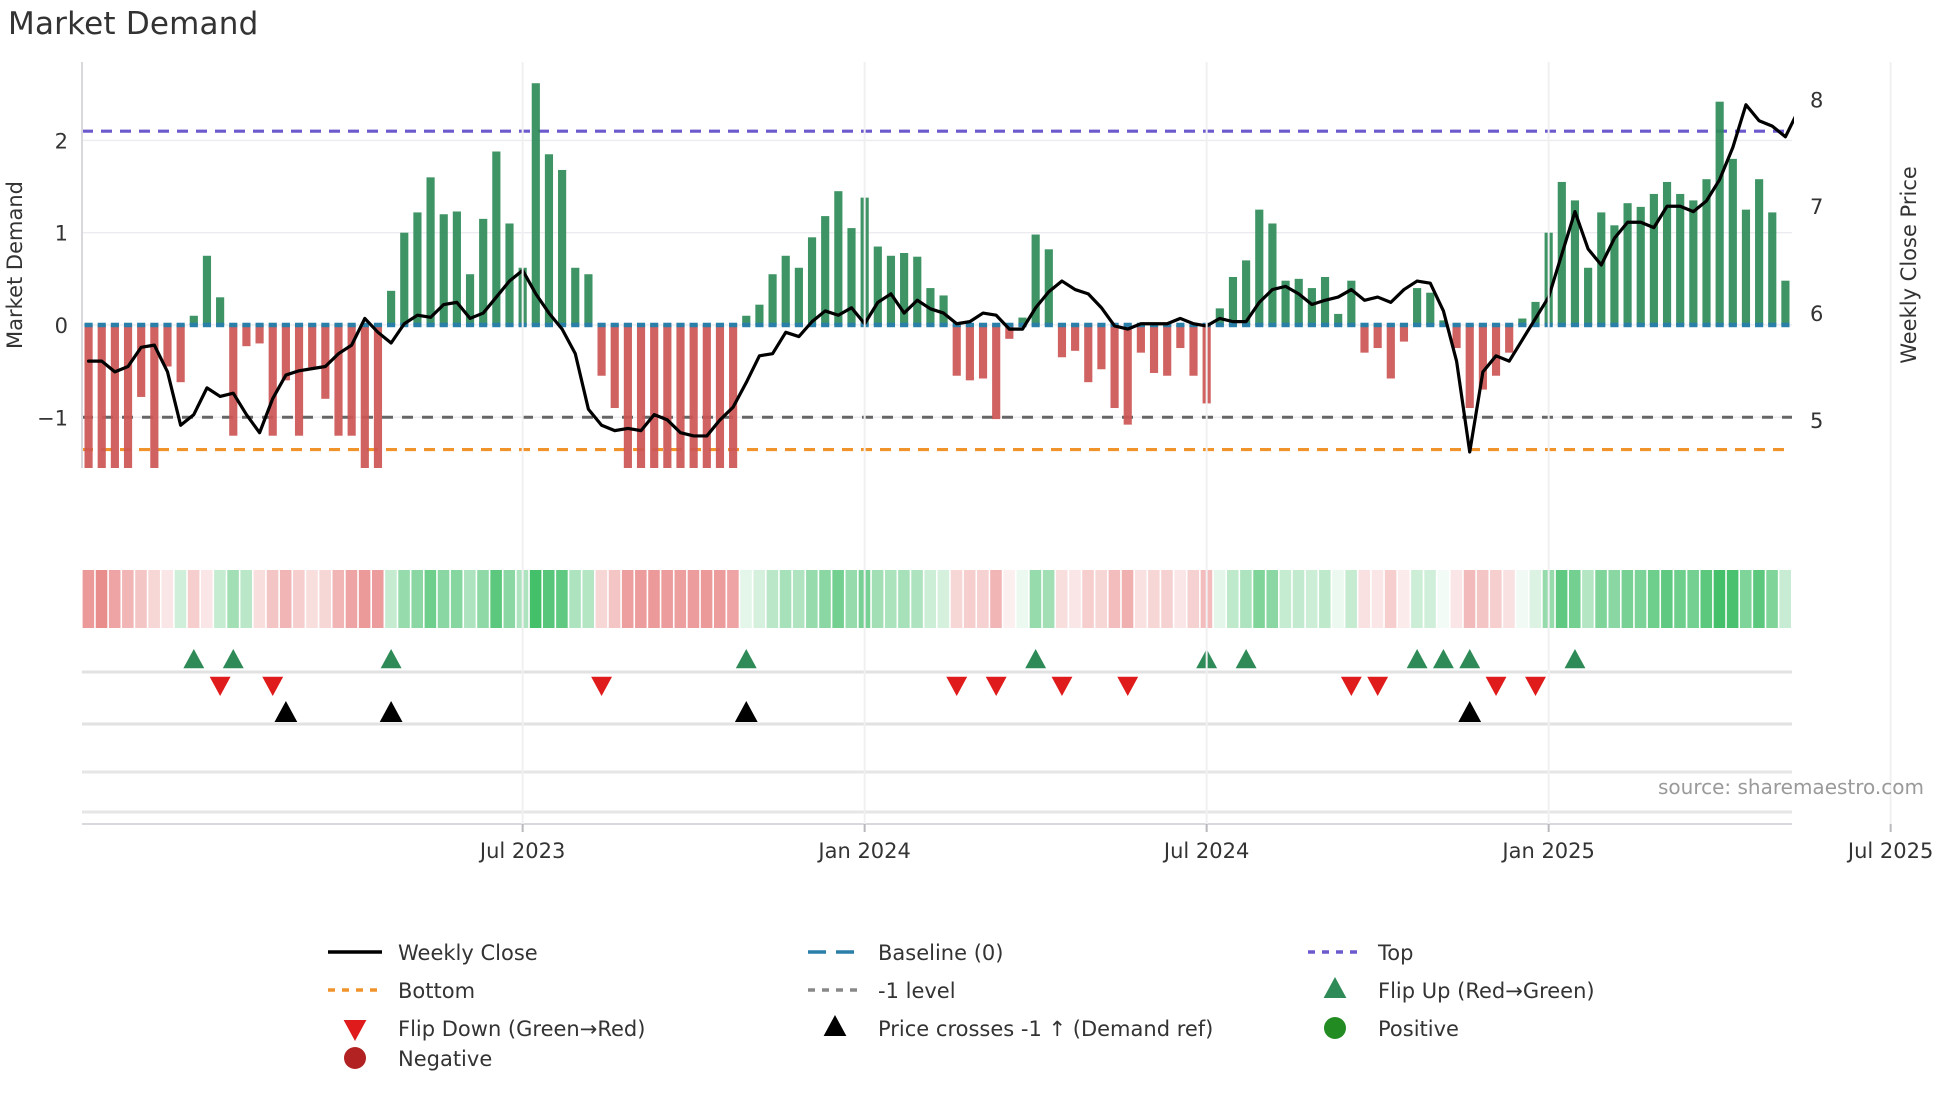 The image size is (1960, 1102). I want to click on legend-item: Price crosses -1 ↑ (Demand ref), so click(1018, 1028).